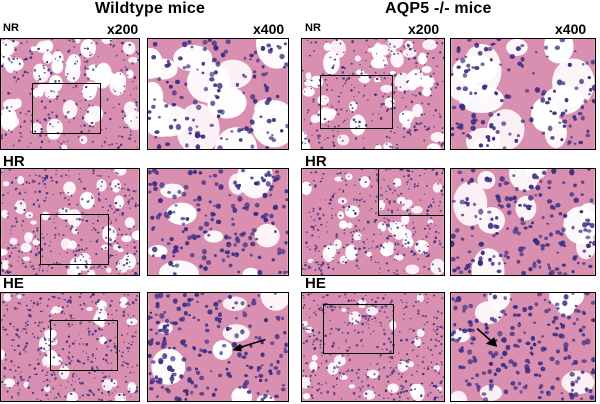 This screenshot has width=600, height=404. Describe the element at coordinates (84, 345) in the screenshot. I see `wt-he-roi-box` at that location.